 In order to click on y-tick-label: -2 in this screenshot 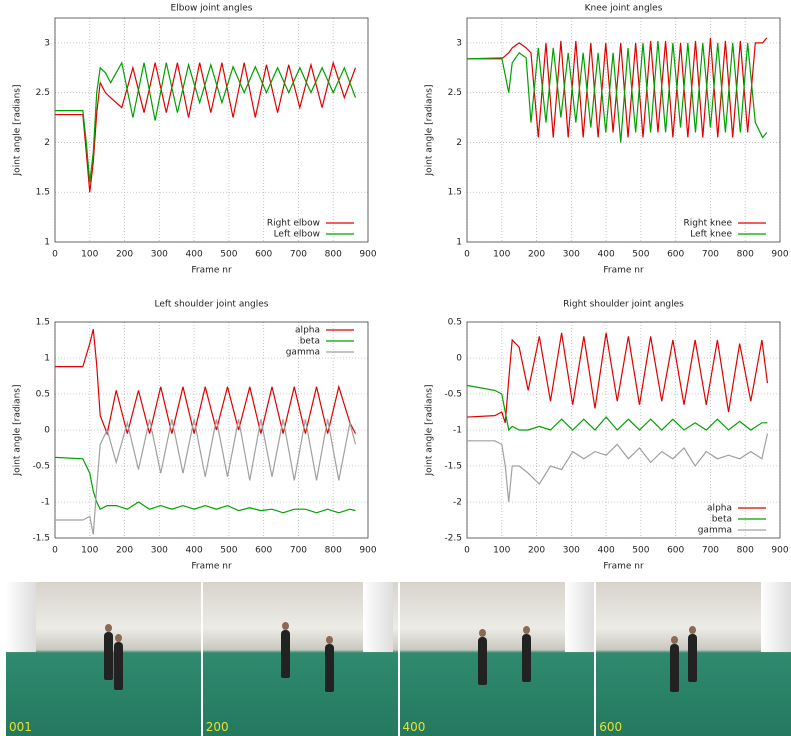, I will do `click(457, 503)`.